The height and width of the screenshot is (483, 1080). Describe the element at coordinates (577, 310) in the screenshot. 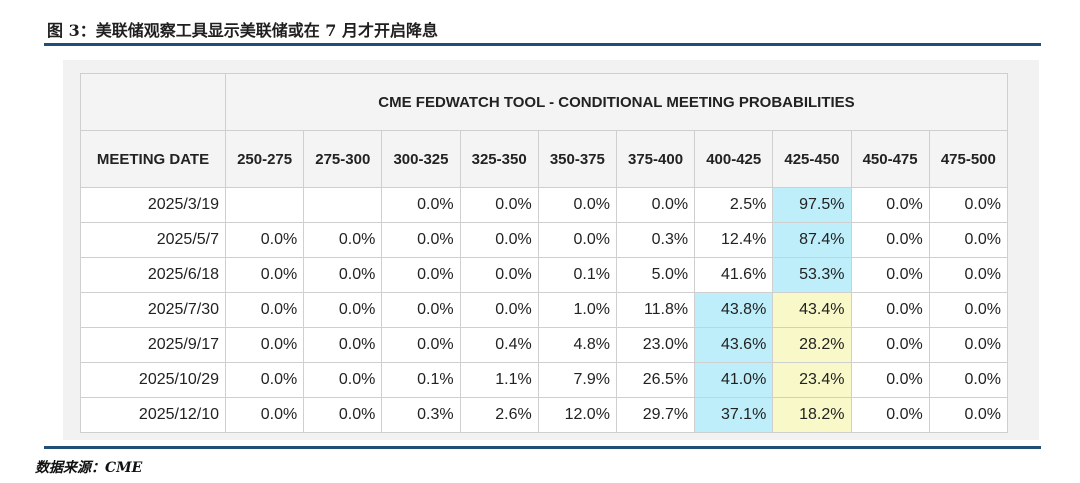

I see `probability-cell: 1.0%` at that location.